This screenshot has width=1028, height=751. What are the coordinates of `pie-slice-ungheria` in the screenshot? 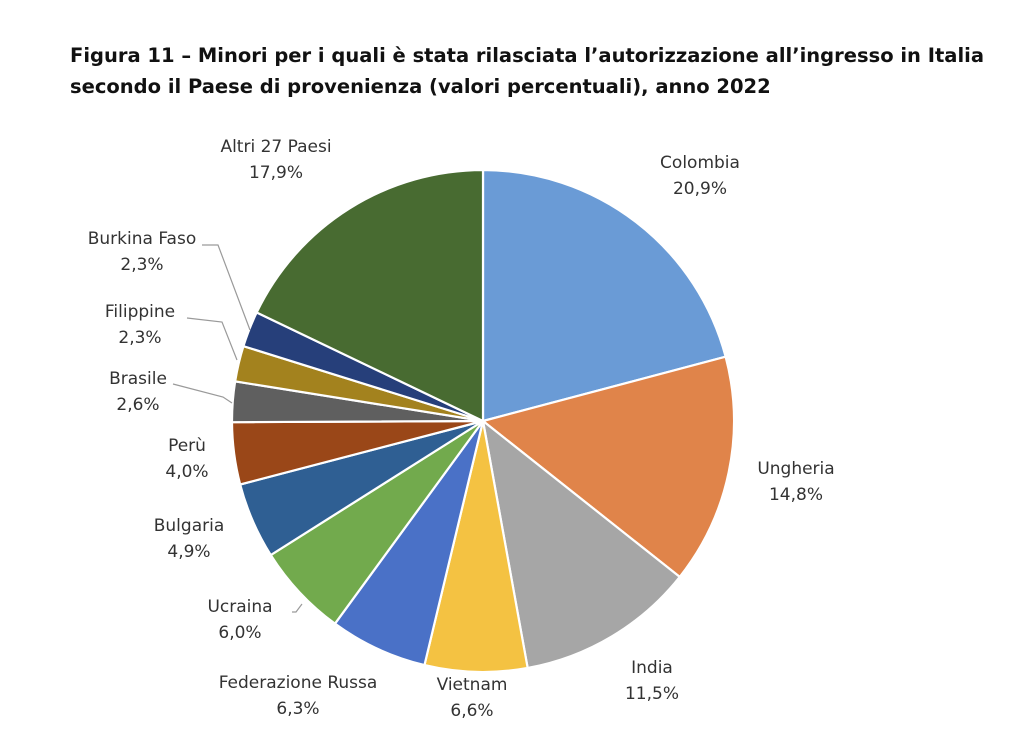 It's located at (608, 467).